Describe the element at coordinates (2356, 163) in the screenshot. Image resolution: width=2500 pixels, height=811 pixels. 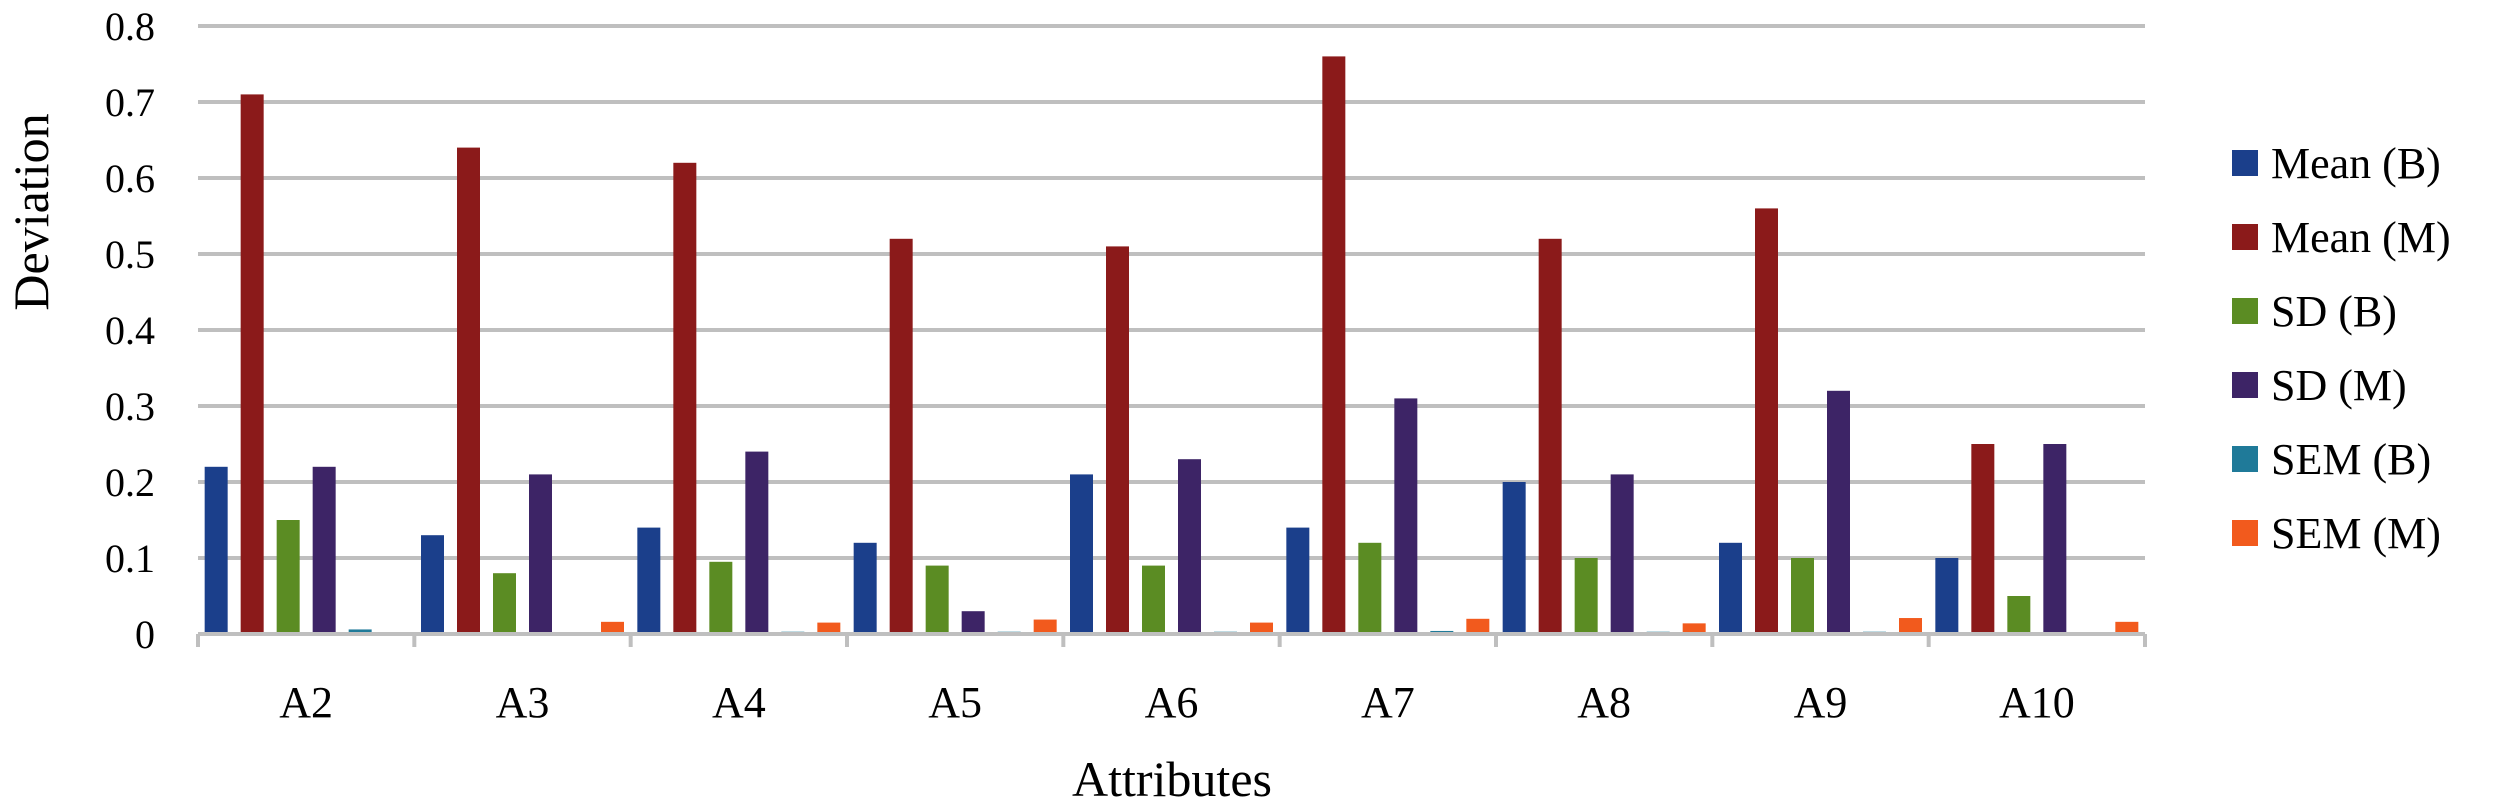
I see `legend-label: Mean (B)` at that location.